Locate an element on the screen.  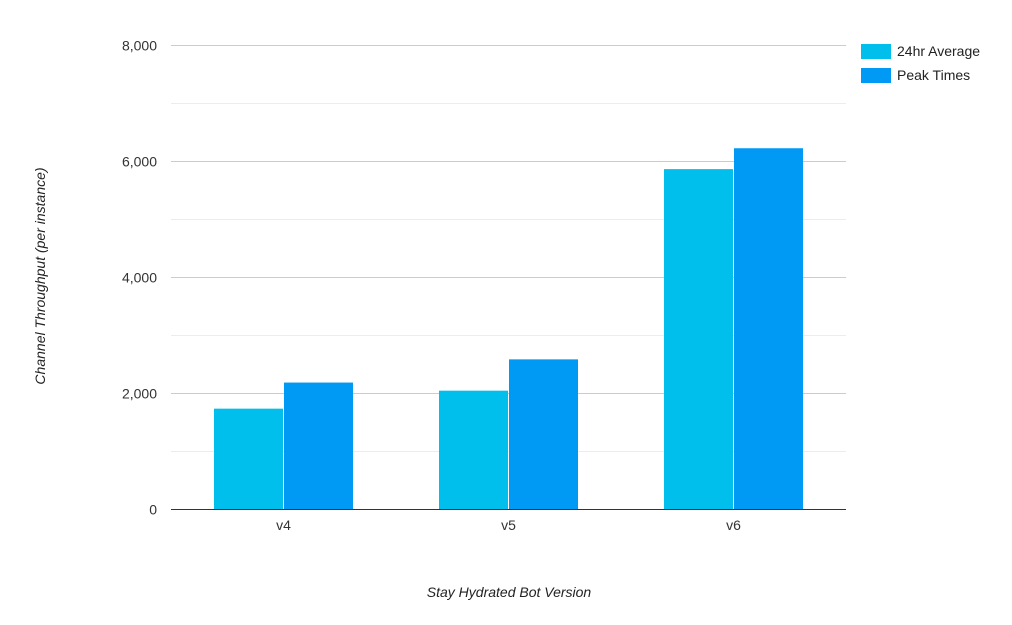
legend: 24hr Average Peak Times is located at coordinates (920, 63).